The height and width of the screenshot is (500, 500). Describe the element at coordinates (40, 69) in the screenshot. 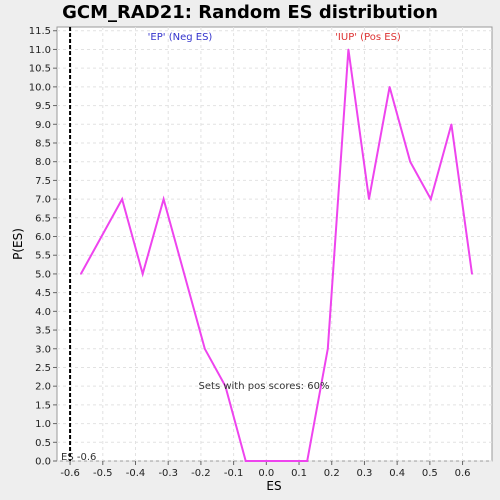

I see `y-tick-label: 10.5` at that location.